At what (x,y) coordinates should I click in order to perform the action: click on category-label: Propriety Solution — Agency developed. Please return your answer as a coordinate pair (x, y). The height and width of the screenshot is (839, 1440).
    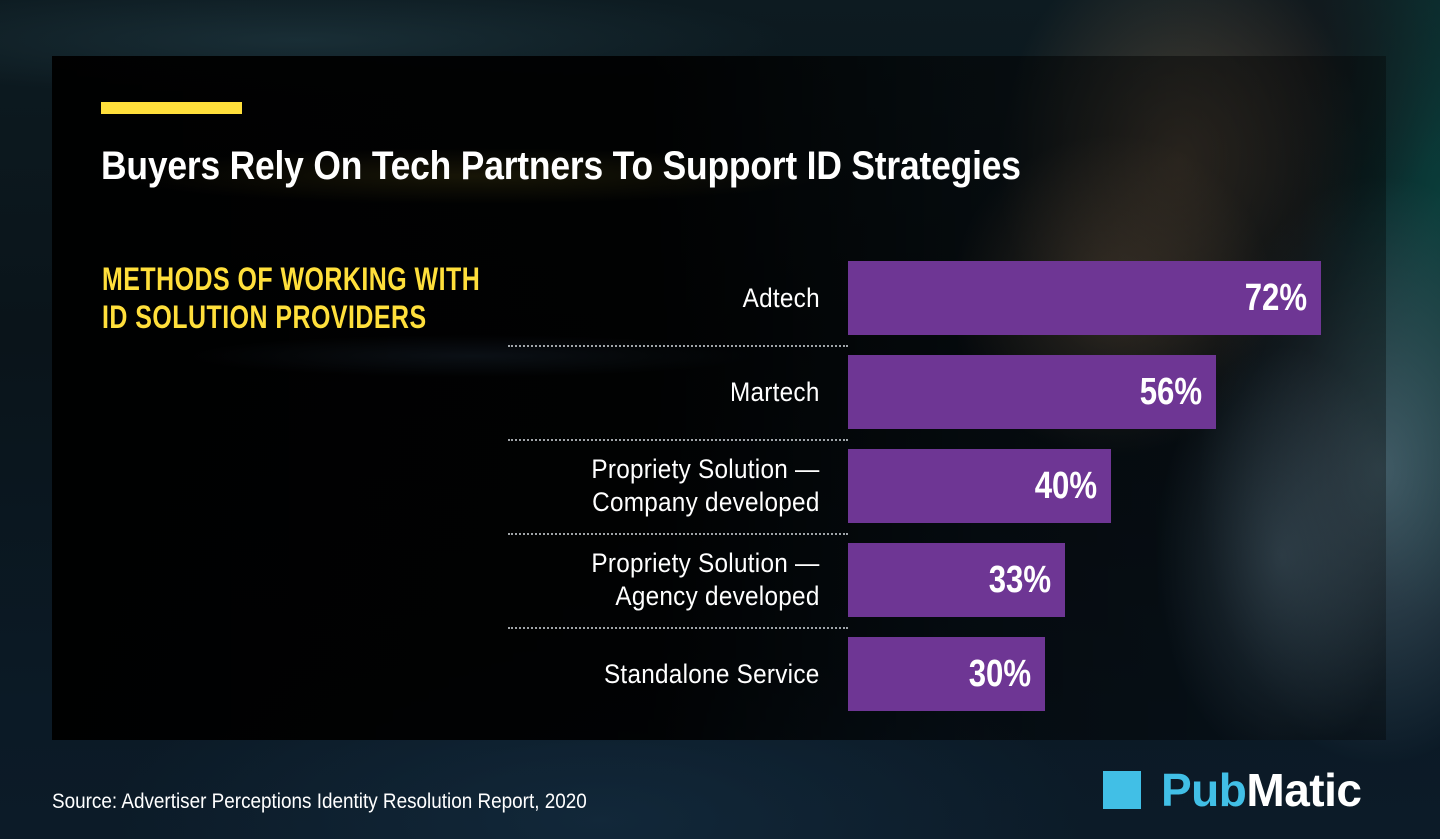
    Looking at the image, I should click on (706, 580).